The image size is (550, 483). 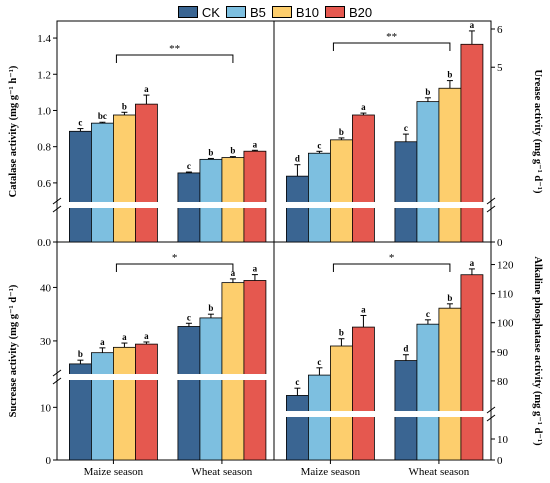 What do you see at coordinates (46, 342) in the screenshot?
I see `y-tick-label: 30` at bounding box center [46, 342].